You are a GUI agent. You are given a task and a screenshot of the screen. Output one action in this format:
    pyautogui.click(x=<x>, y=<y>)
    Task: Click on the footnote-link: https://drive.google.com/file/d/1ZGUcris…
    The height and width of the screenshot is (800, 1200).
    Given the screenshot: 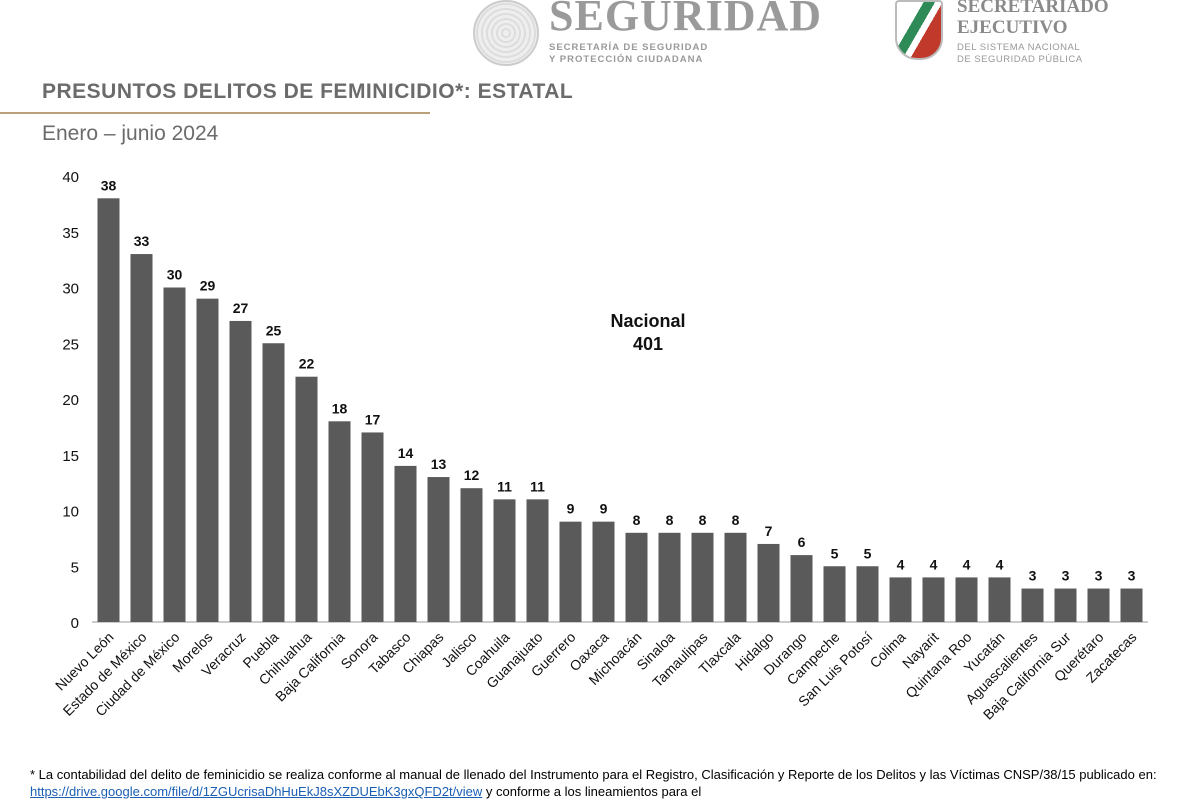 What is the action you would take?
    pyautogui.click(x=256, y=791)
    